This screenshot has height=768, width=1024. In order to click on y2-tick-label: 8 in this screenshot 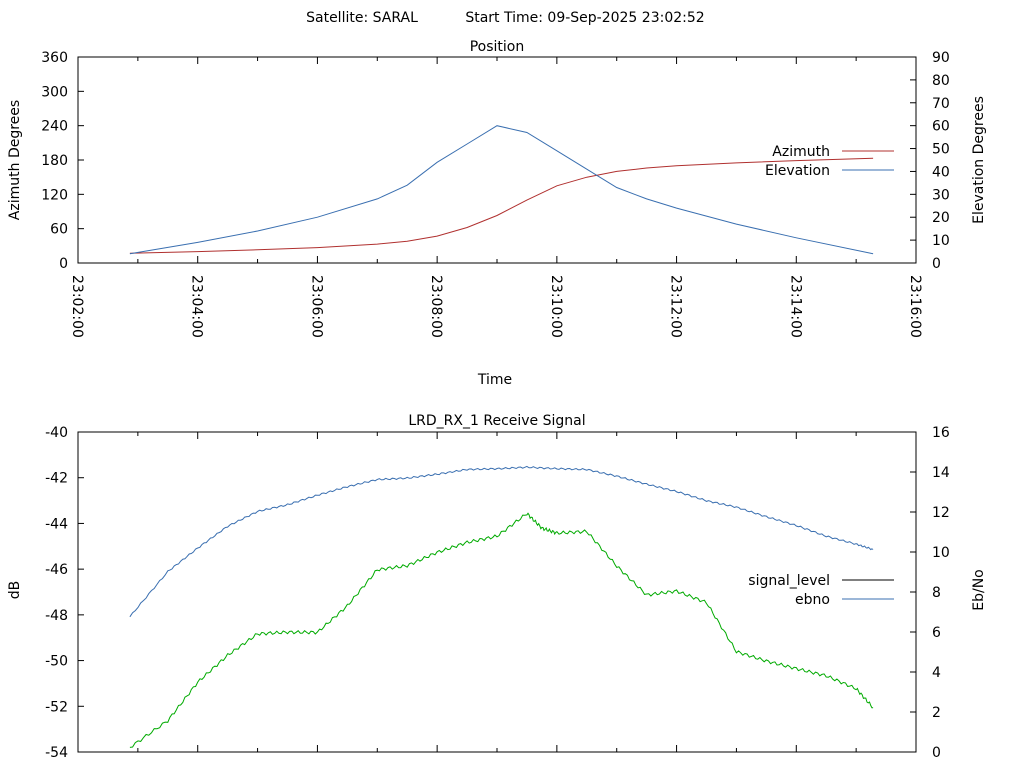, I will do `click(936, 593)`.